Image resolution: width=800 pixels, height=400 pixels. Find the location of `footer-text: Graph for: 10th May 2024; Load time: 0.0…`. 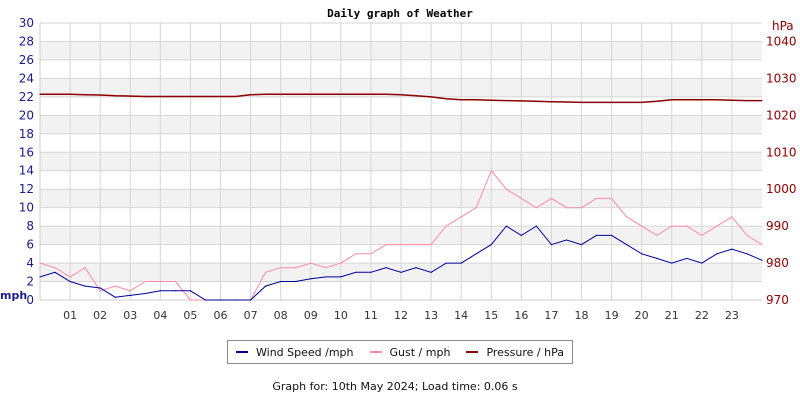

footer-text: Graph for: 10th May 2024; Load time: 0.0… is located at coordinates (395, 386).